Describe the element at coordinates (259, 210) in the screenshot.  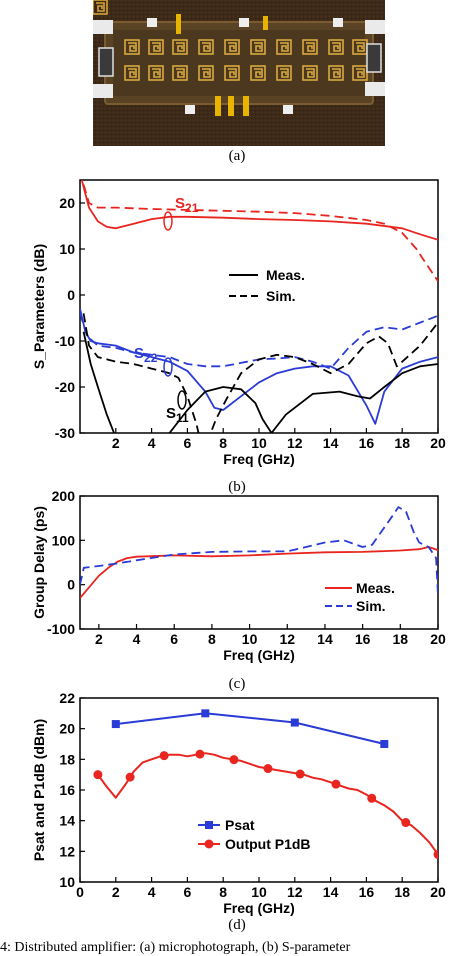
I see `series-line-s21-meas-` at that location.